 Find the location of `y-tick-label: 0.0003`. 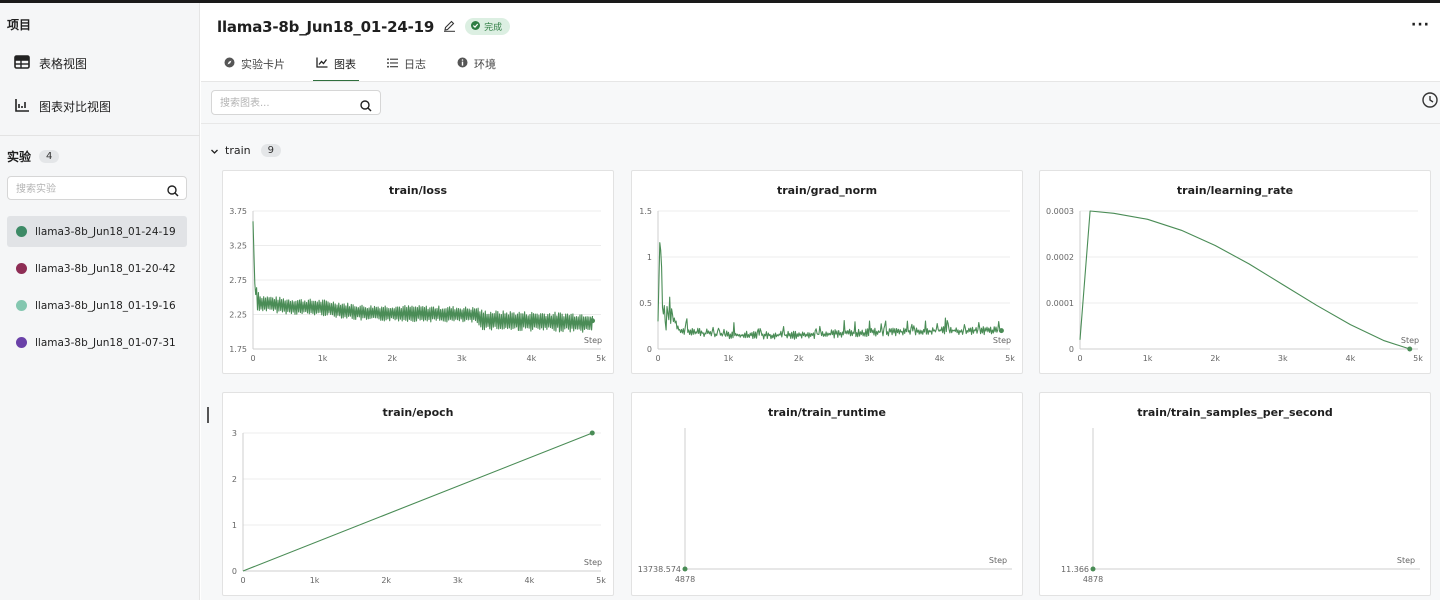

y-tick-label: 0.0003 is located at coordinates (1060, 211).